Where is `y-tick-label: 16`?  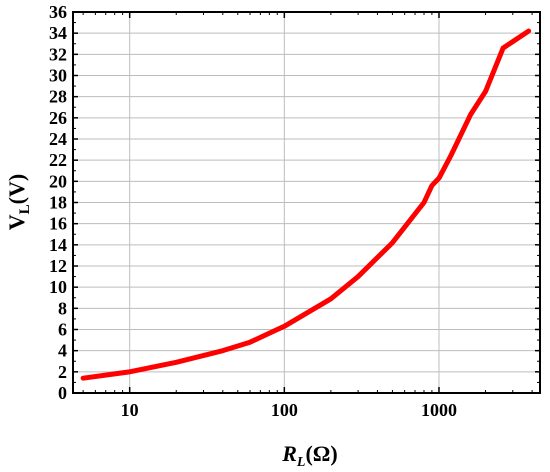
y-tick-label: 16 is located at coordinates (58, 224).